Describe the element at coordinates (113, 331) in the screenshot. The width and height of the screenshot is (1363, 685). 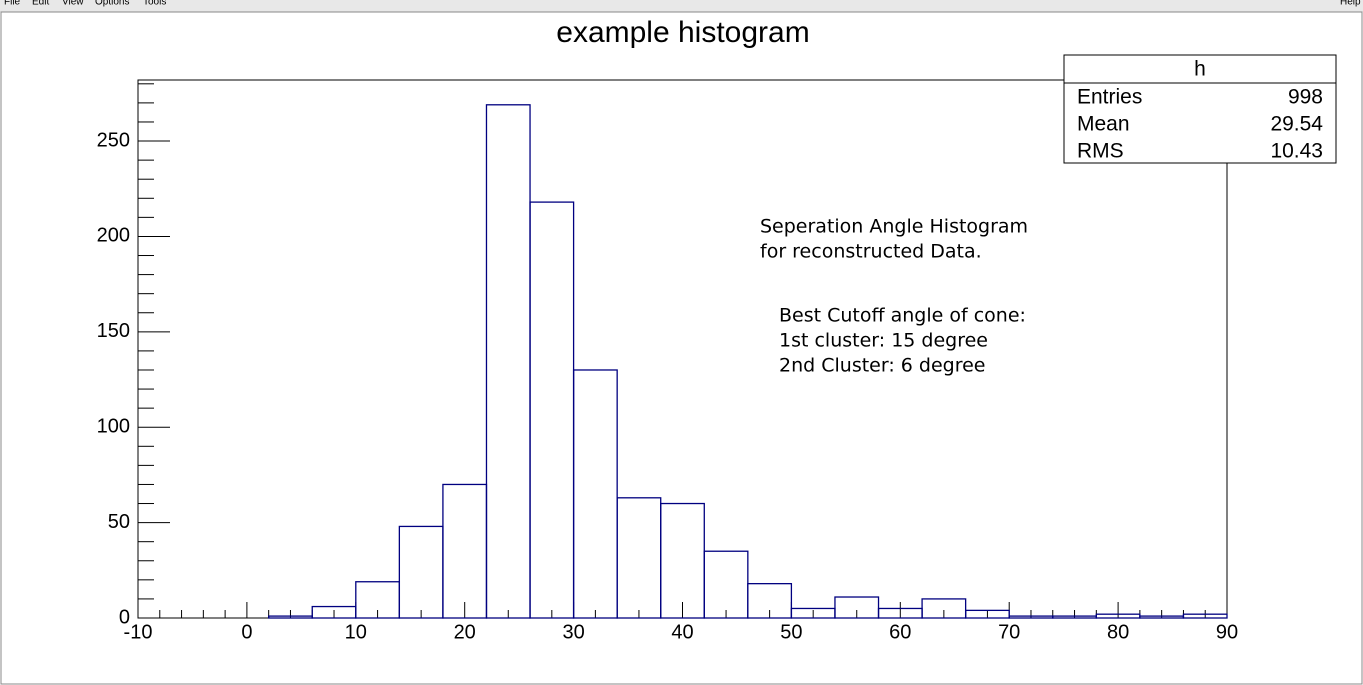
I see `y-tick-label: 150` at that location.